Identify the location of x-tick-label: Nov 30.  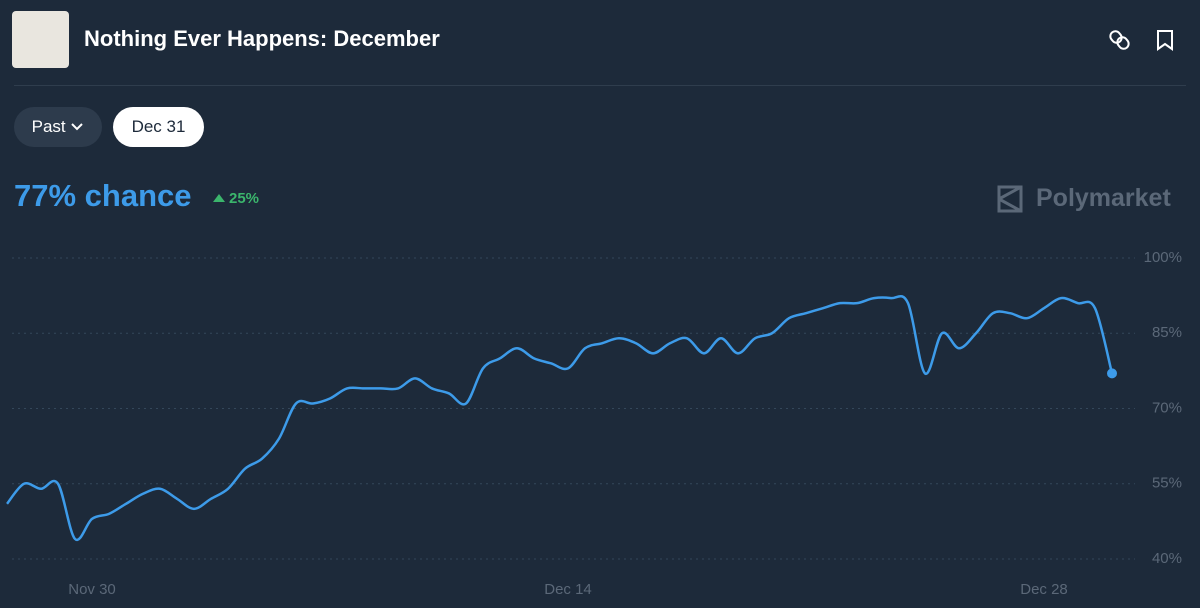
(92, 589).